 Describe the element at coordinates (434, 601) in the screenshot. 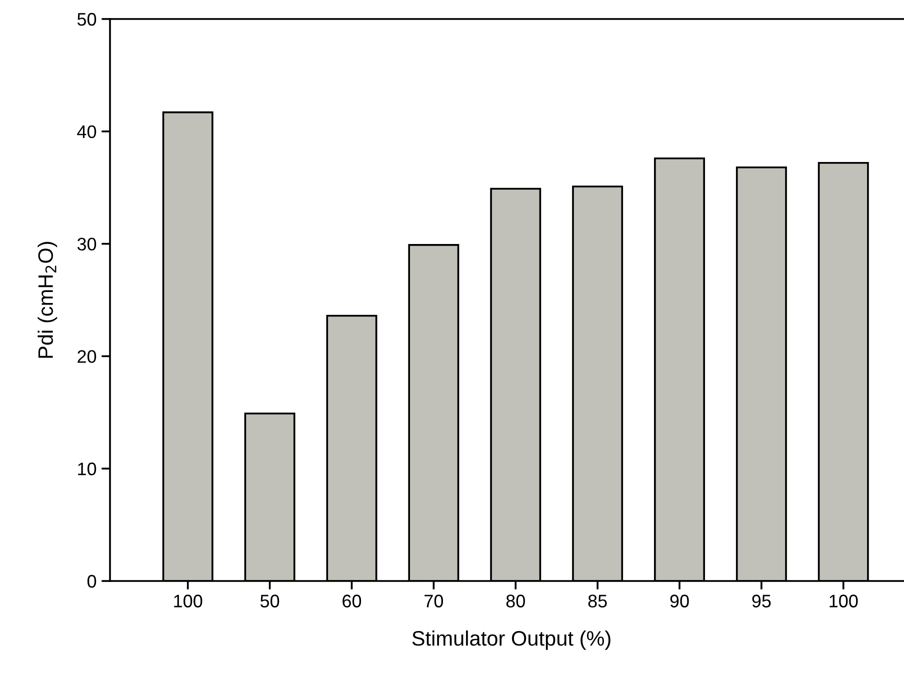

I see `x-tick-label: 70` at that location.